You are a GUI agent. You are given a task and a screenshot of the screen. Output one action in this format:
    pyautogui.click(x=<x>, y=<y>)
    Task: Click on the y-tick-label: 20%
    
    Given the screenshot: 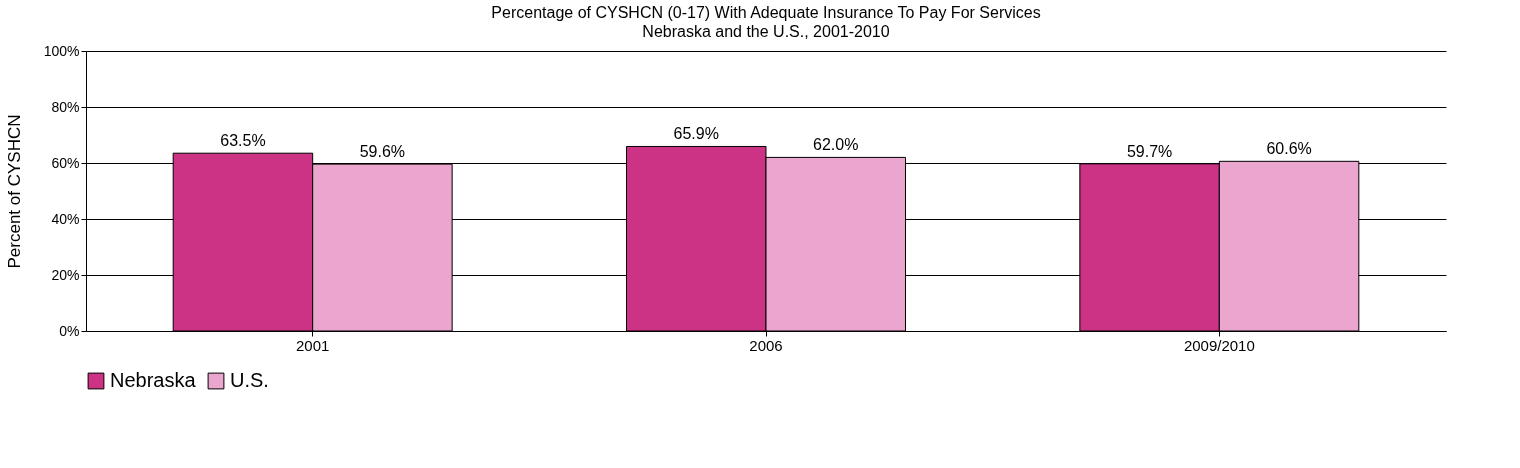 What is the action you would take?
    pyautogui.click(x=65, y=274)
    